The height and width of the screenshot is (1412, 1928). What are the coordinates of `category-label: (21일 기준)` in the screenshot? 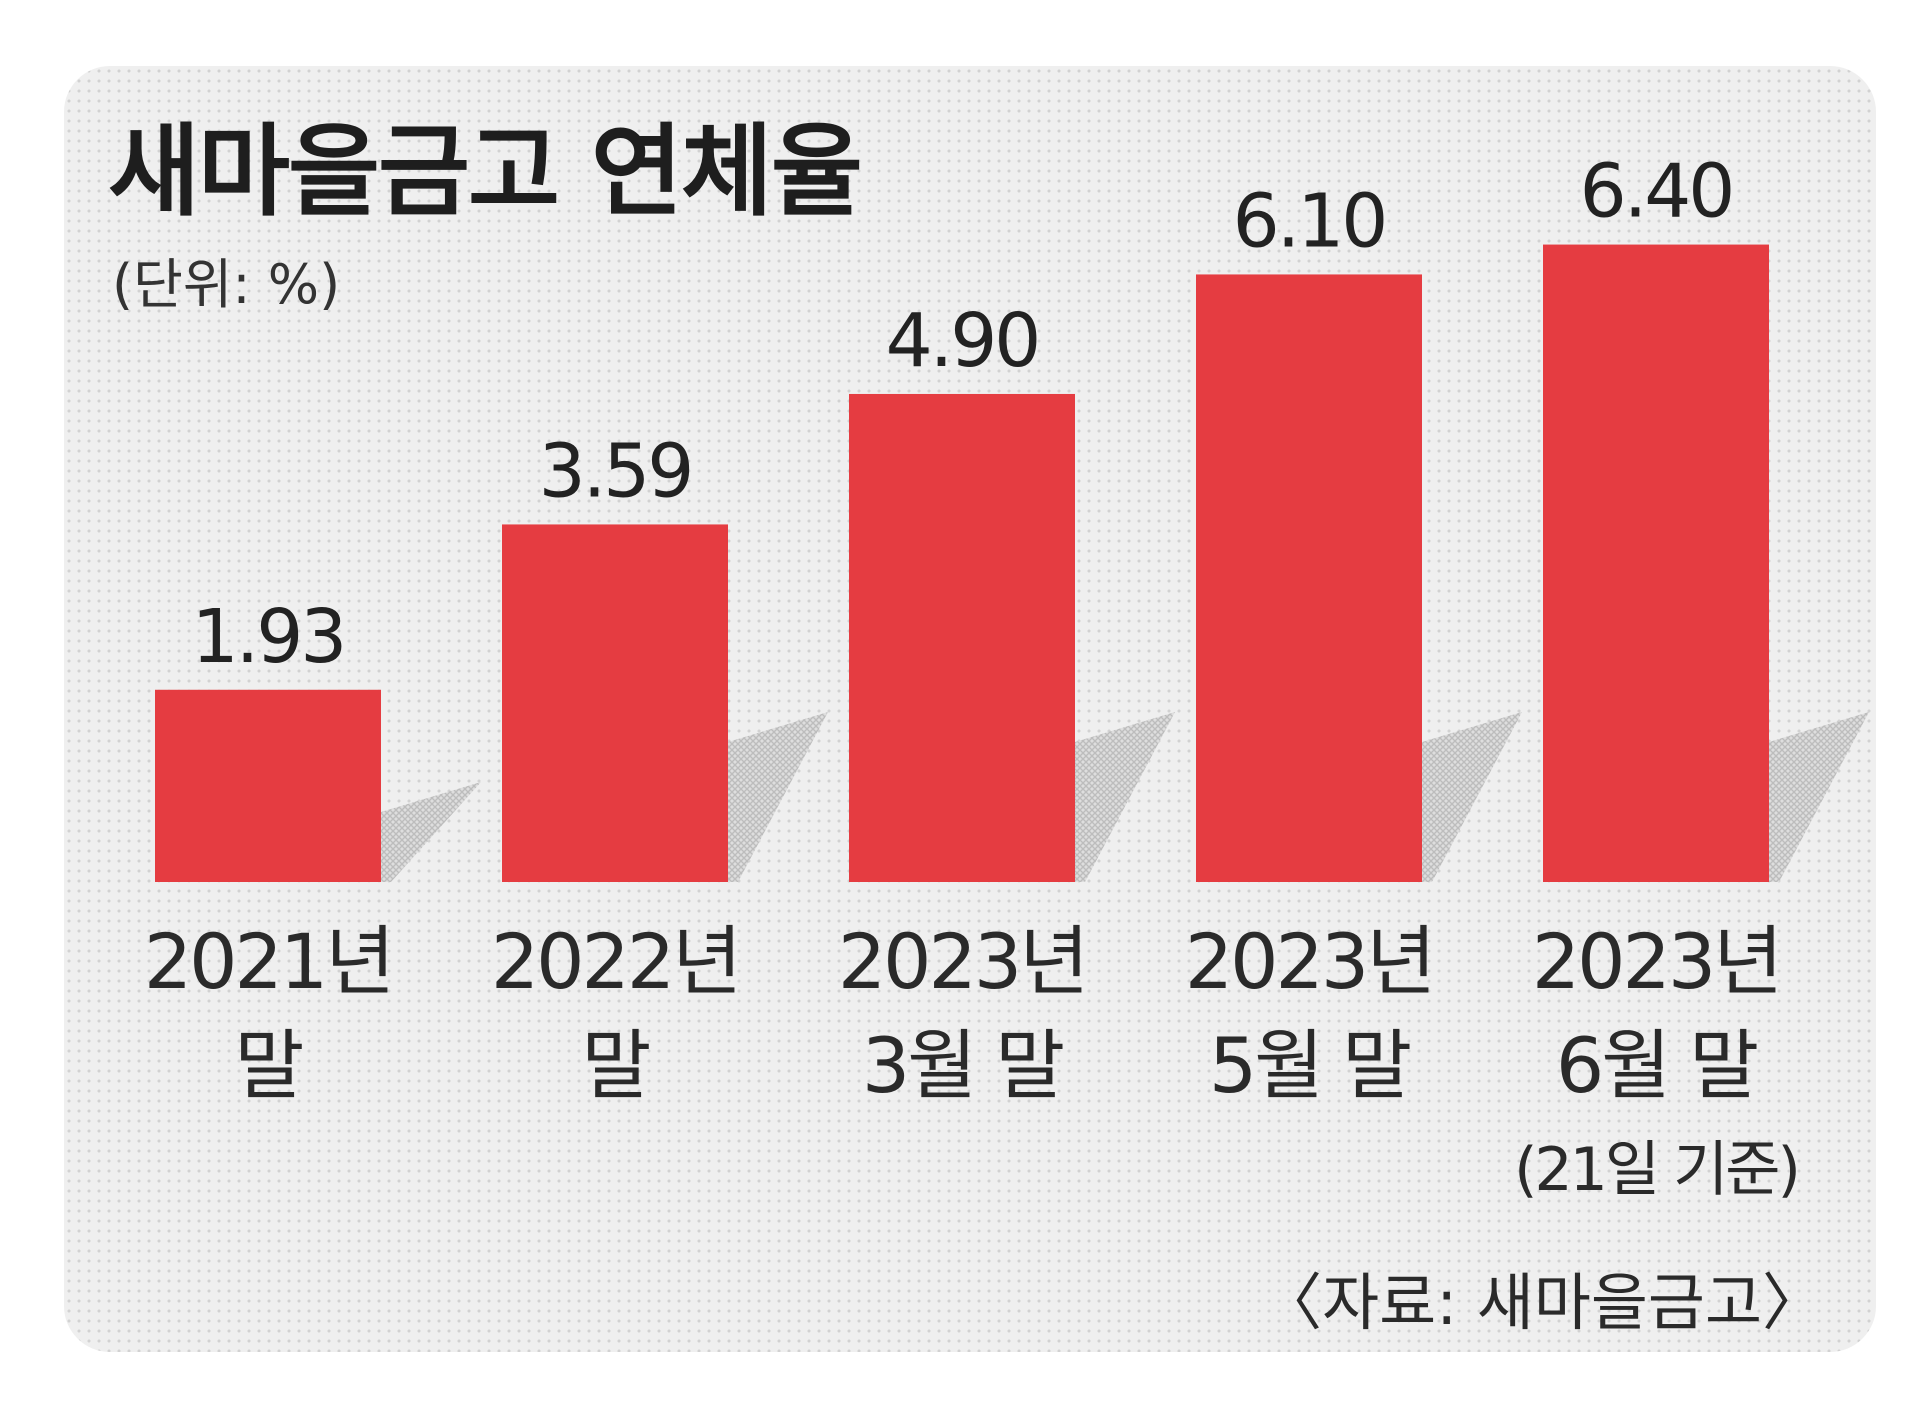 It's located at (1656, 1170).